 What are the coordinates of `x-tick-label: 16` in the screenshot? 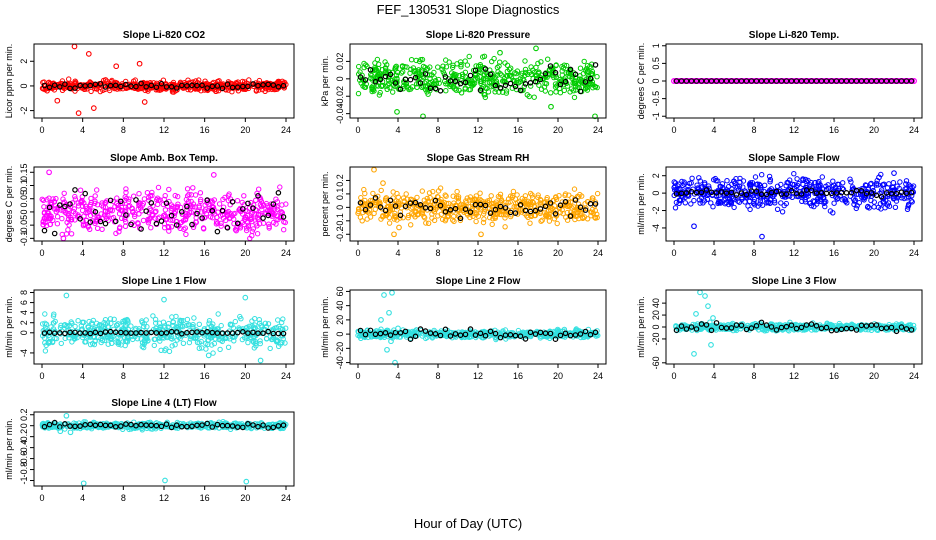 It's located at (518, 253).